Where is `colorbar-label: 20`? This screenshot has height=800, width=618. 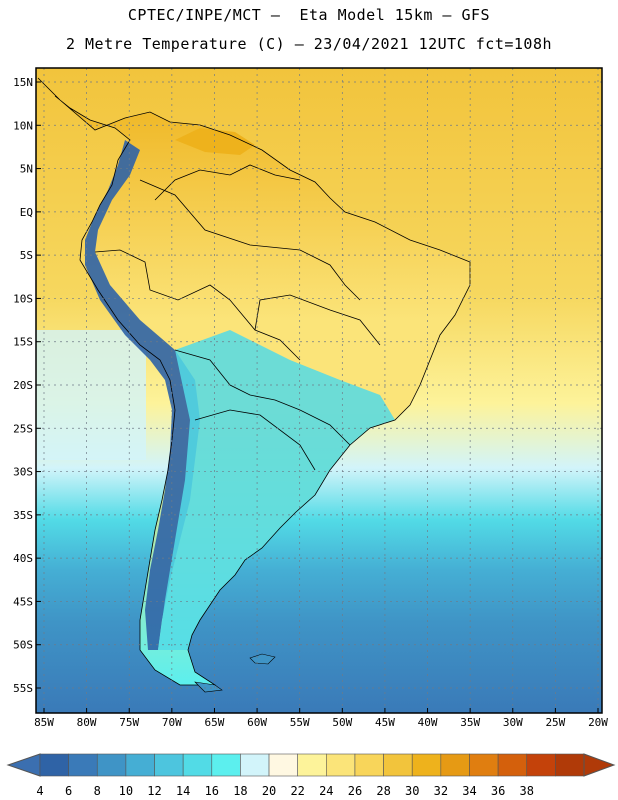
colorbar-label: 20 is located at coordinates (269, 791).